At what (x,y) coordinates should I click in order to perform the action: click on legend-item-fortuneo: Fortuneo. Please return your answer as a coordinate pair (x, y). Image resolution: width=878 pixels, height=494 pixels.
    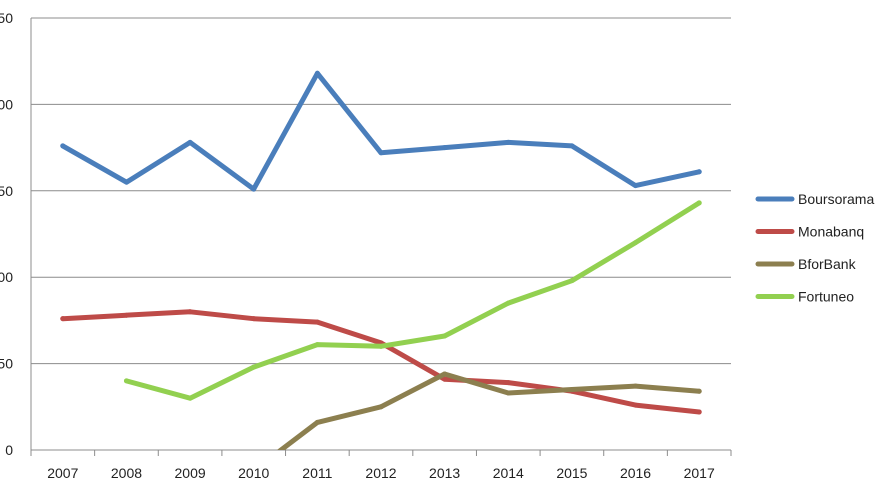
    Looking at the image, I should click on (804, 297).